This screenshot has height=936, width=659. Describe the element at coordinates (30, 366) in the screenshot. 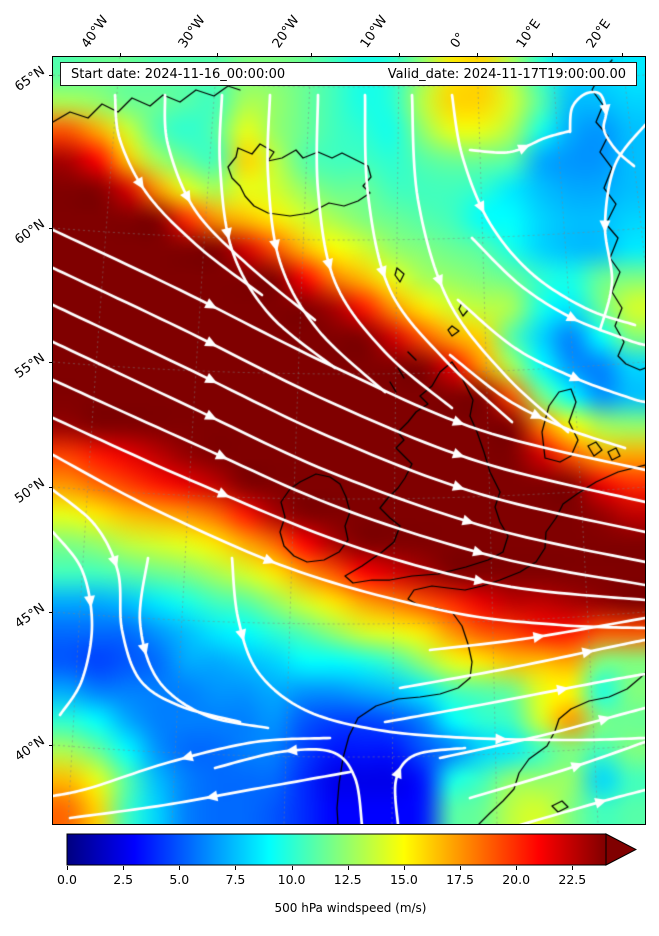

I see `lat-tick-label: 55°N` at that location.